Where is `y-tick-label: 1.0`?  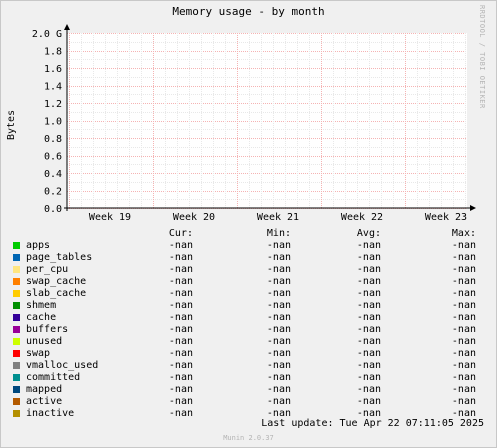 y-tick-label: 1.0 is located at coordinates (53, 122).